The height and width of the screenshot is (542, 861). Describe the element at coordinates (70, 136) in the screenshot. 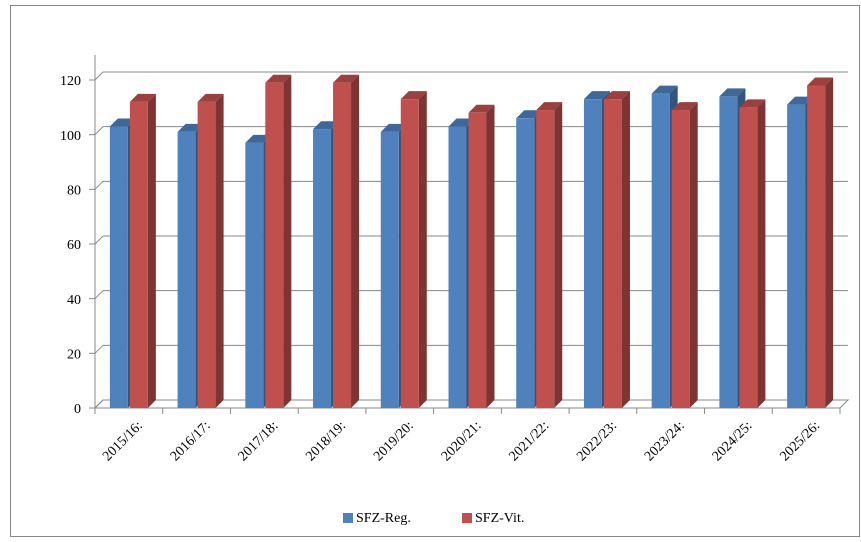

I see `y-tick-label: 100` at that location.